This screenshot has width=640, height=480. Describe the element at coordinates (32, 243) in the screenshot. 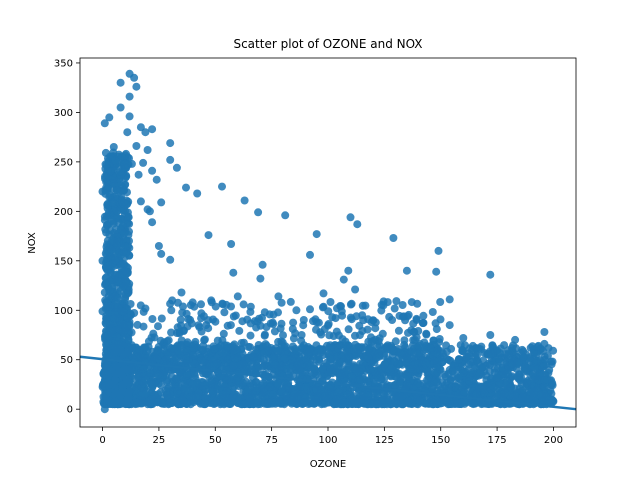

I see `y-axis-label: NOX` at that location.